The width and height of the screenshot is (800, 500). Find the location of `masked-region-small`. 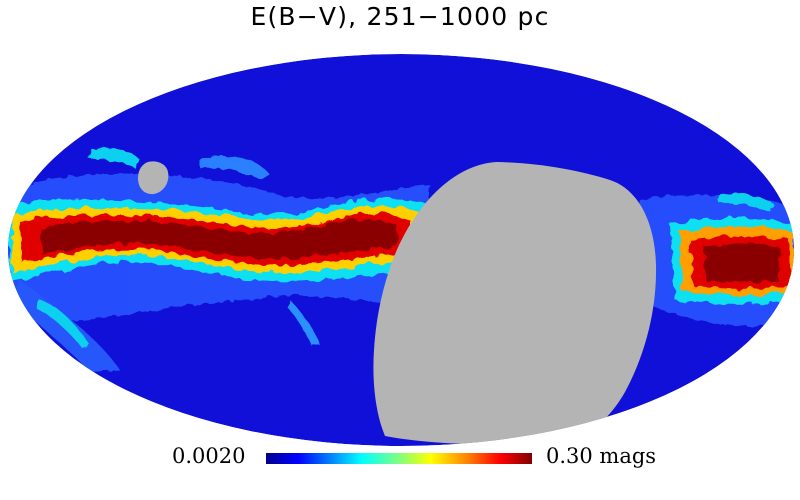

masked-region-small is located at coordinates (153, 178).